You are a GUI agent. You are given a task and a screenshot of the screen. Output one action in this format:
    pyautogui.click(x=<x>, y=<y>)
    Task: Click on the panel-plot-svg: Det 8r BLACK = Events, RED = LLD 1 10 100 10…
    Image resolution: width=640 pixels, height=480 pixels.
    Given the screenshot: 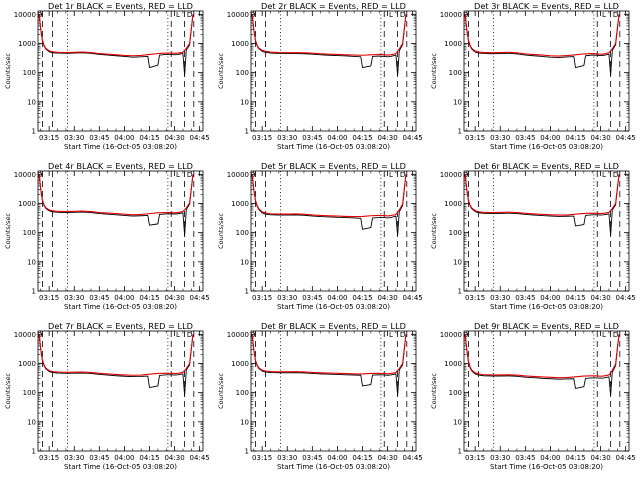 What is the action you would take?
    pyautogui.click(x=320, y=396)
    